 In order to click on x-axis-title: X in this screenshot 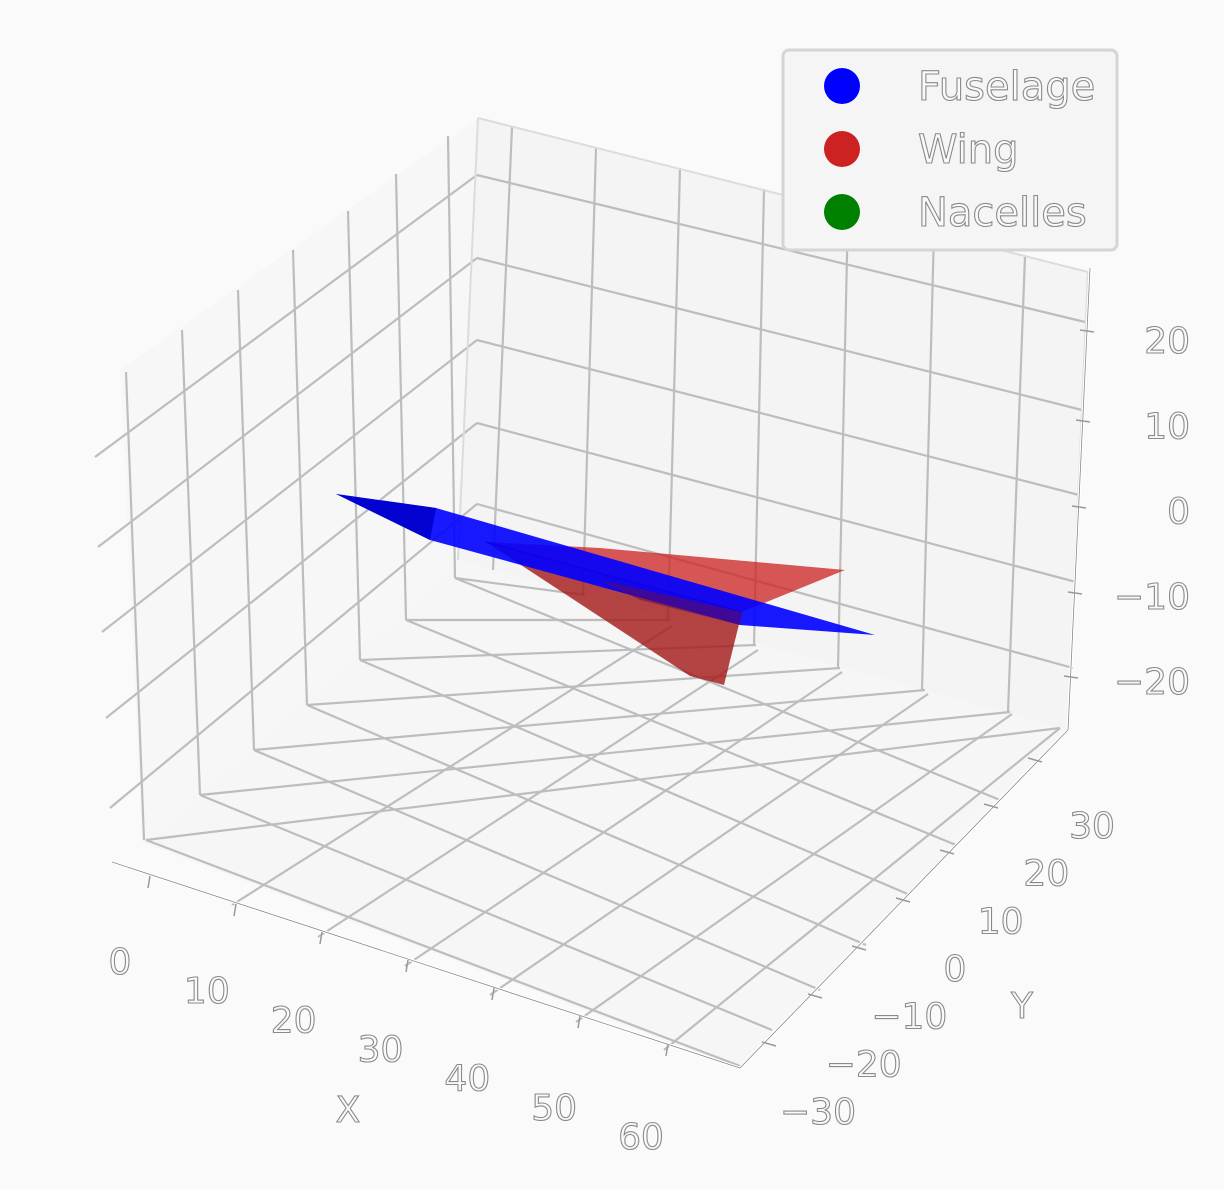, I will do `click(348, 1110)`.